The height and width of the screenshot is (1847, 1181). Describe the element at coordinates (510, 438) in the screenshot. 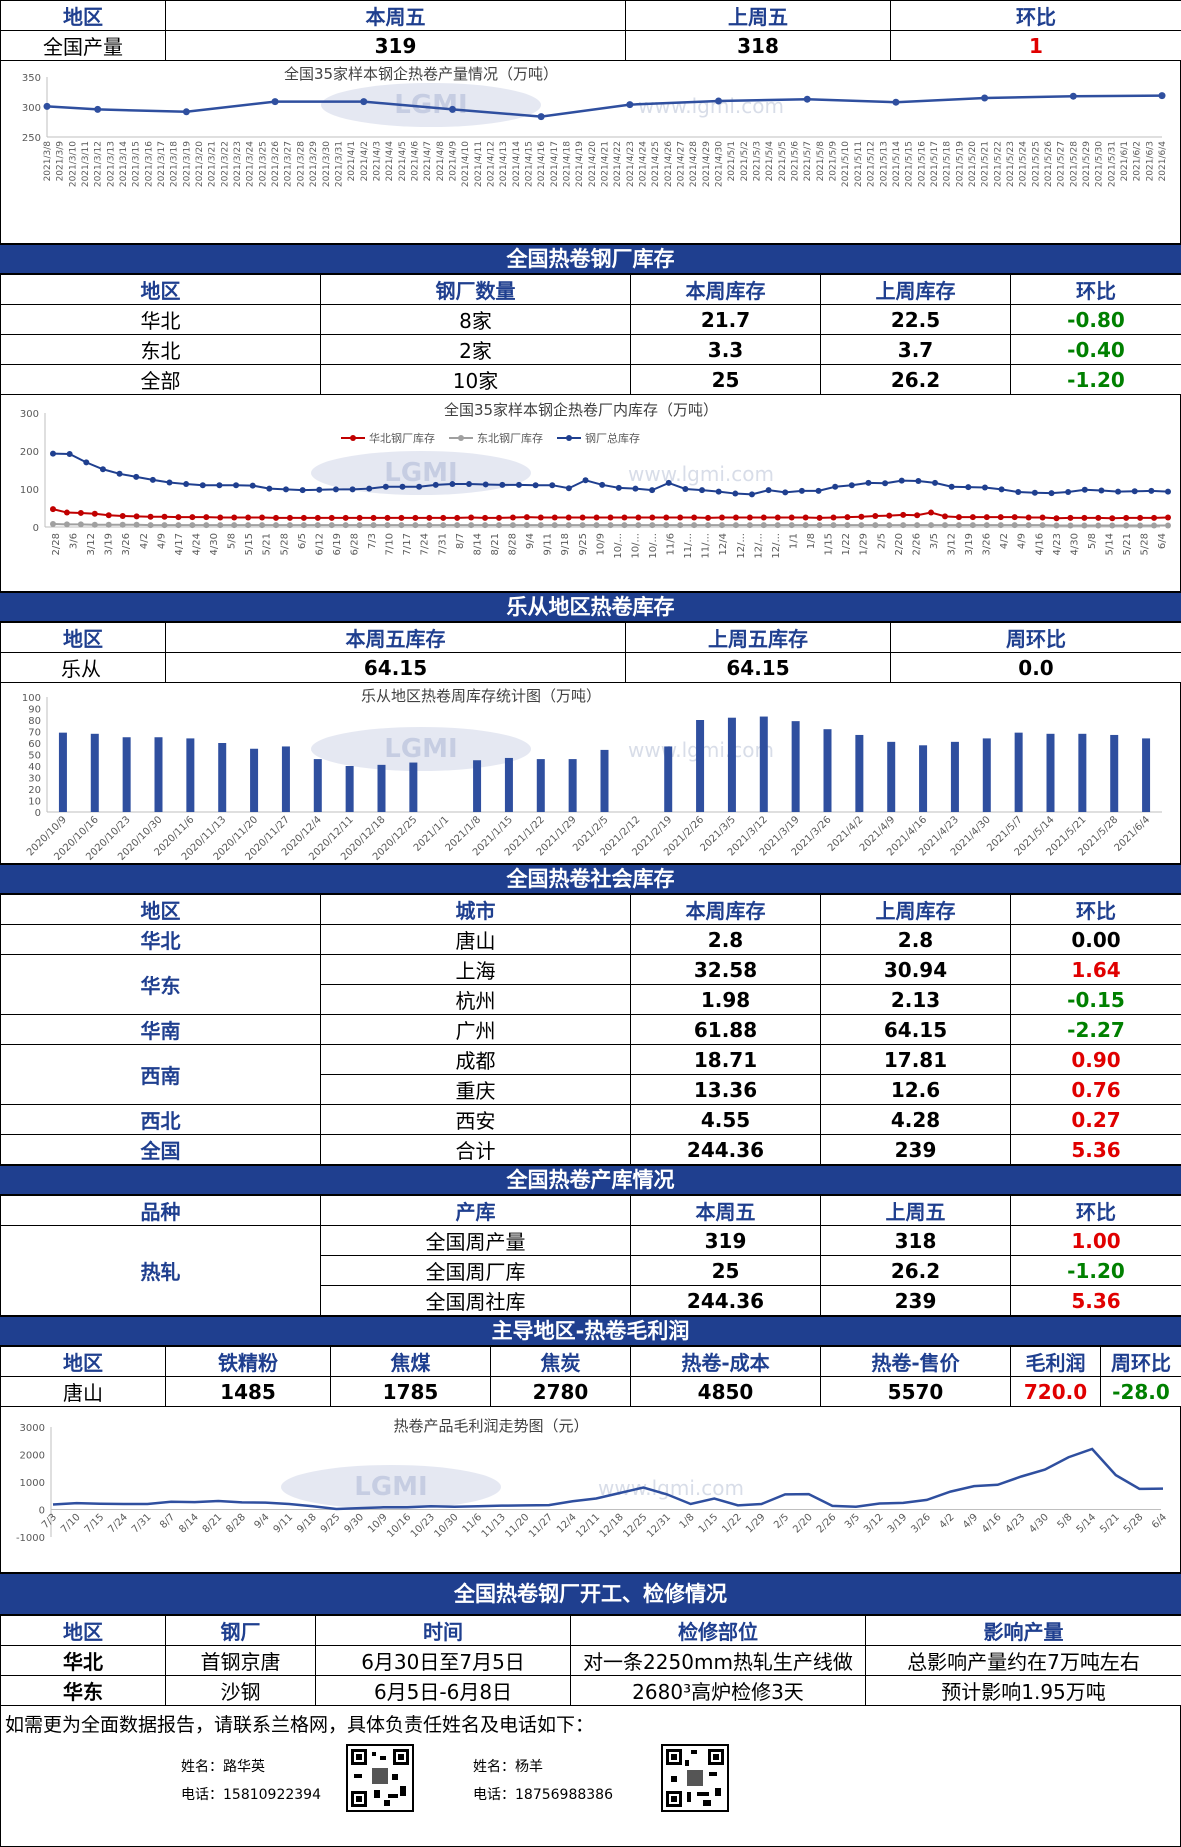

I see `legend-label: 东北钢厂库存` at that location.